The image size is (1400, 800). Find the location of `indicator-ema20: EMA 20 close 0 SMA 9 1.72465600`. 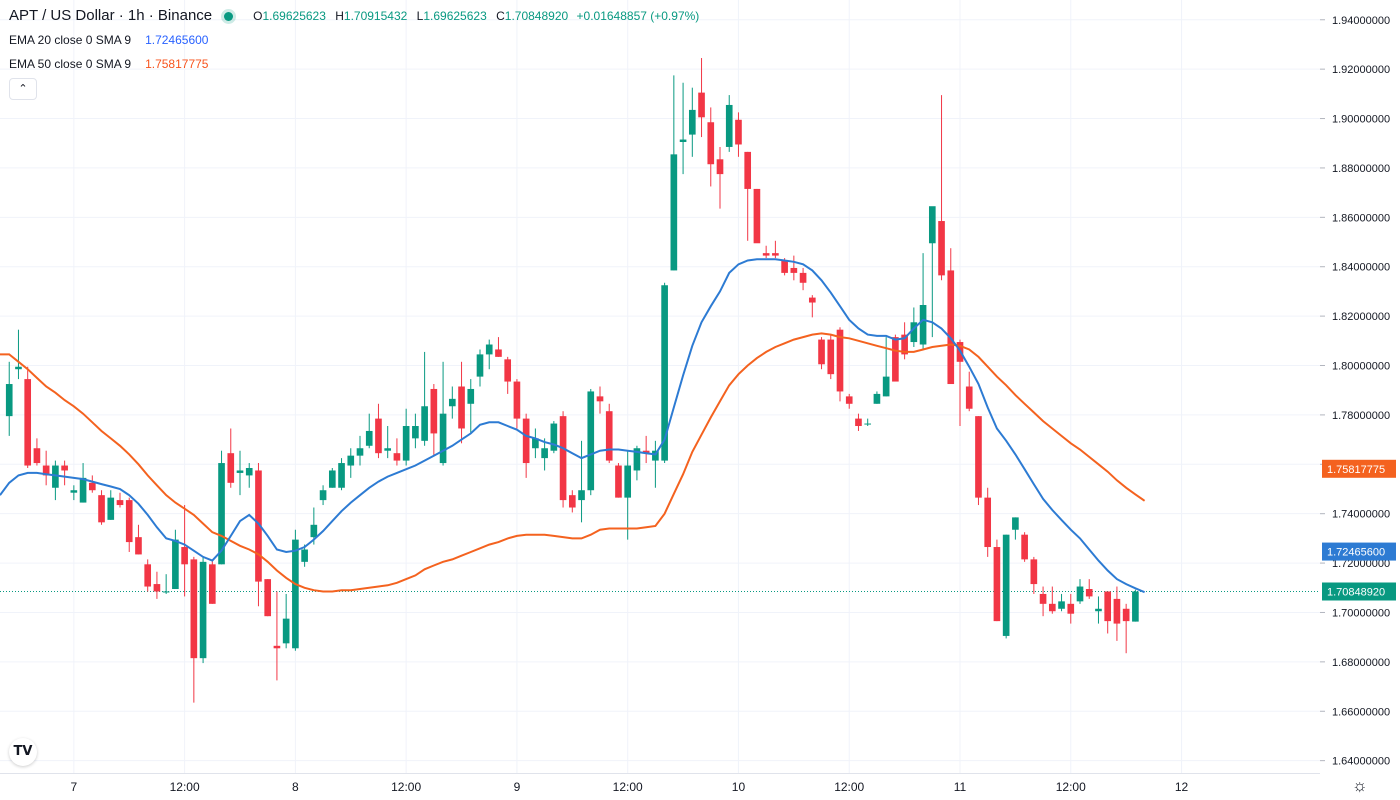

indicator-ema20: EMA 20 close 0 SMA 9 1.72465600 is located at coordinates (354, 40).